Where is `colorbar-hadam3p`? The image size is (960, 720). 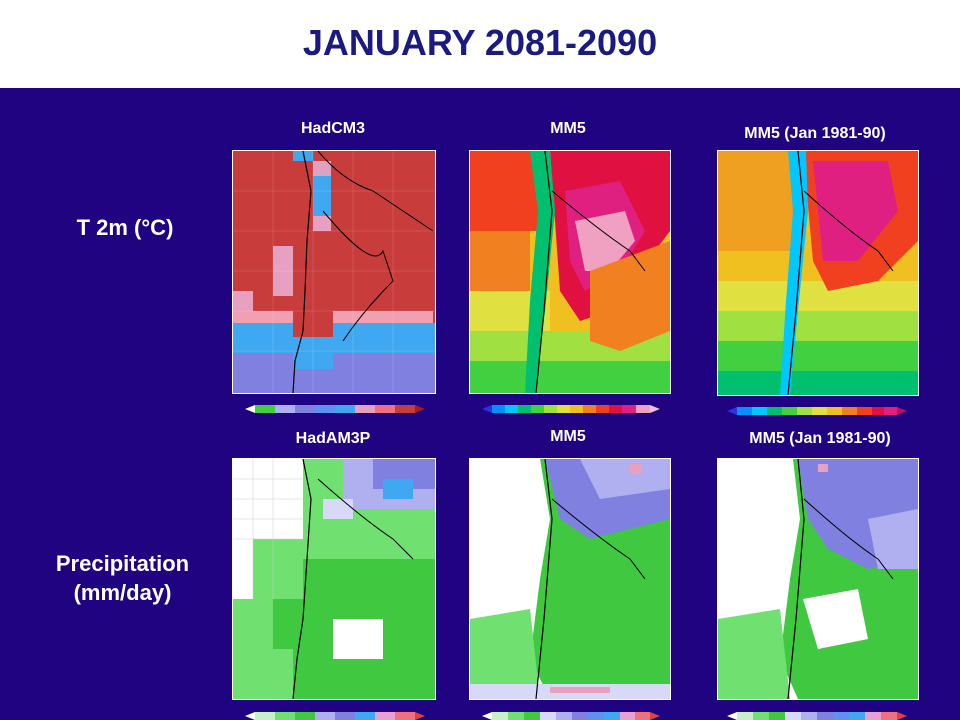
colorbar-hadam3p is located at coordinates (335, 716).